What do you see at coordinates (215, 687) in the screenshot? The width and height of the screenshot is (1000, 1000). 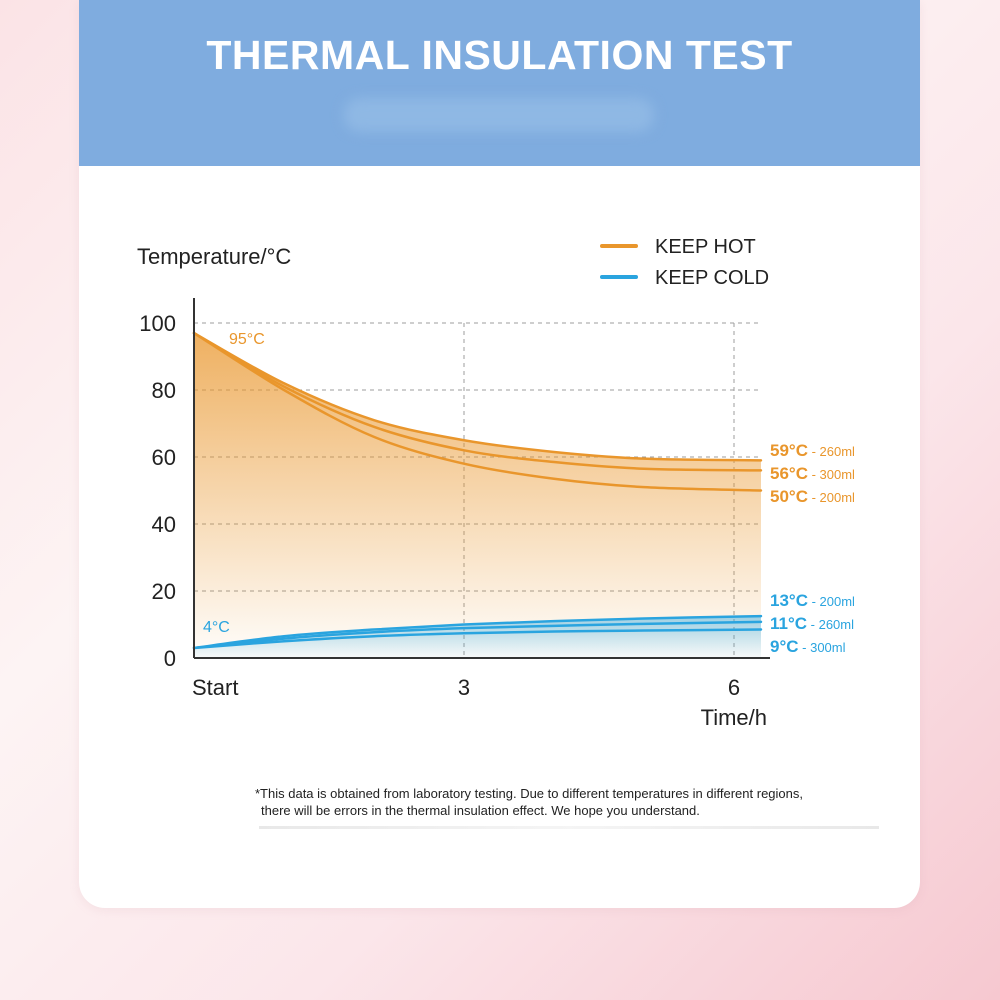 I see `x-tick-label: Start` at bounding box center [215, 687].